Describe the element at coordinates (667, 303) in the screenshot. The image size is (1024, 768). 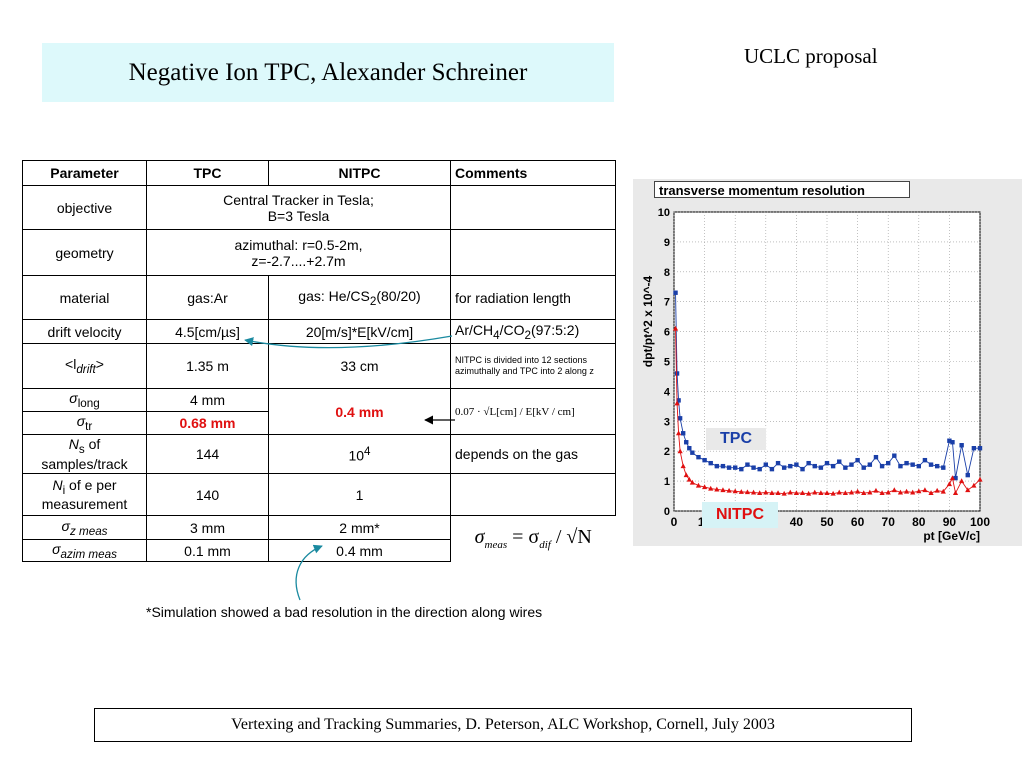
I see `y-tick-label: 7` at that location.